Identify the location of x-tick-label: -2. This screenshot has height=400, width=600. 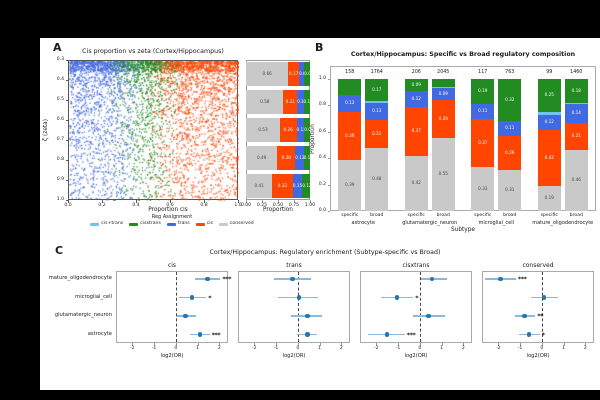
(132, 348).